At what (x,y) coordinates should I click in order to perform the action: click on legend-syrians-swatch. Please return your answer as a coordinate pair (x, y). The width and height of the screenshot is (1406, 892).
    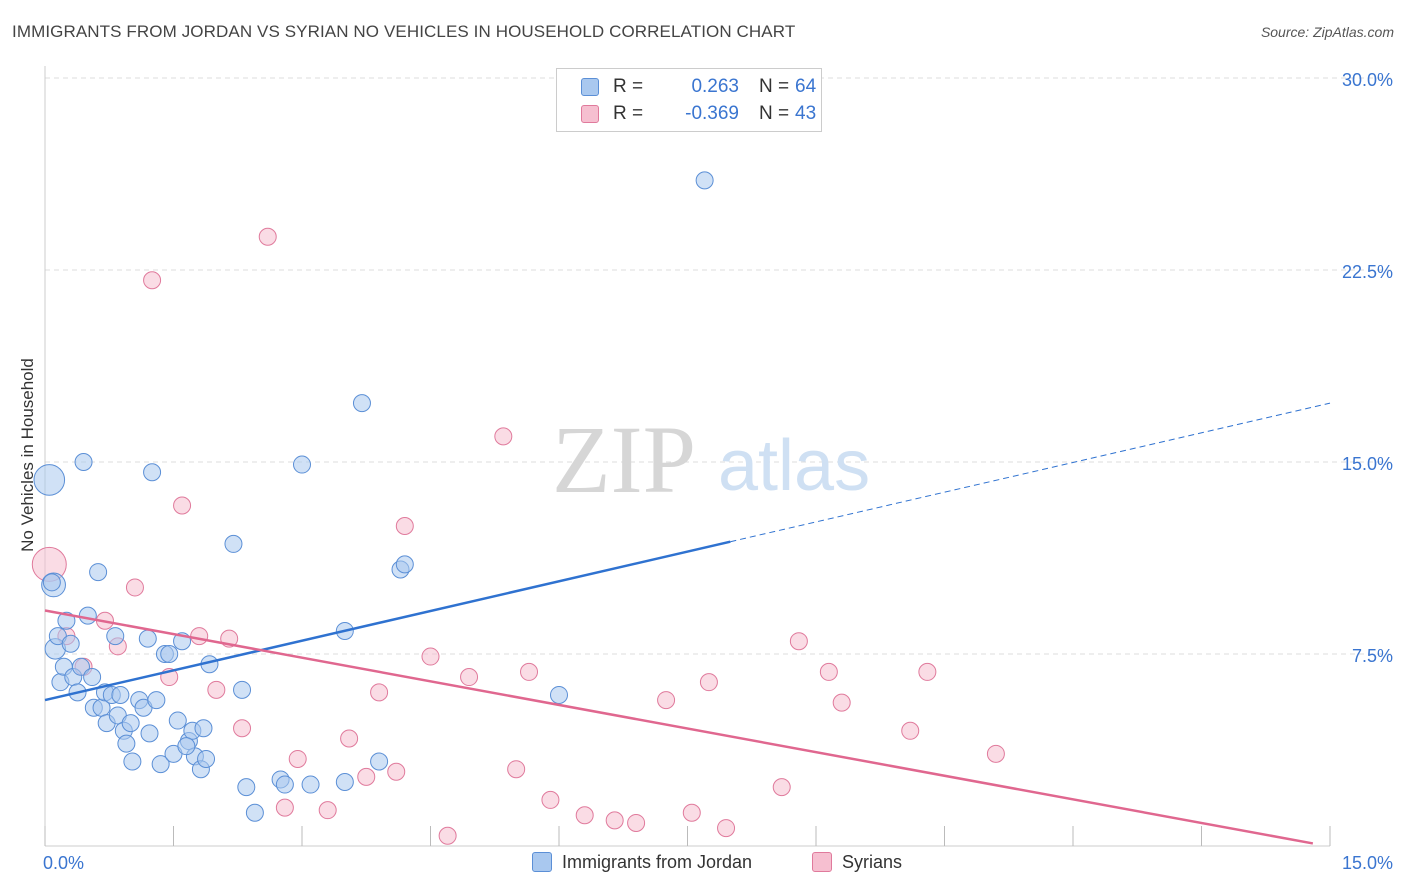
    Looking at the image, I should click on (822, 862).